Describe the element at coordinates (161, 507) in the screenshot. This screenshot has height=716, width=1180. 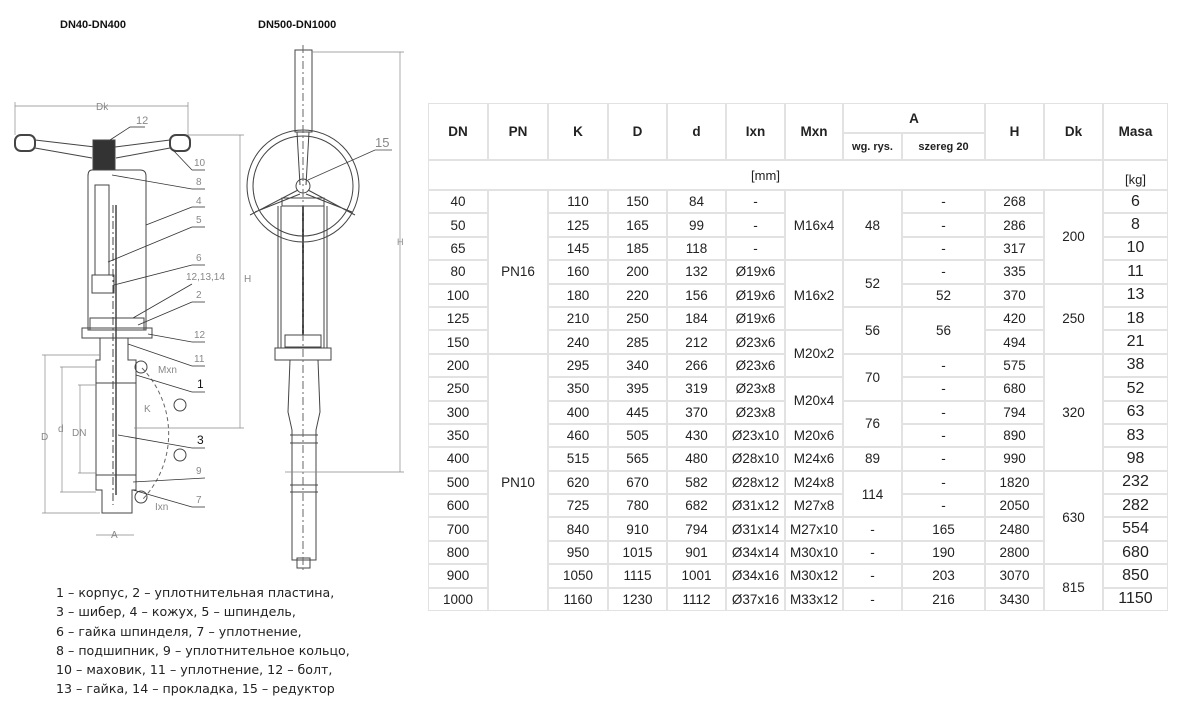
I see `dim-label-ixn: Ixn` at that location.